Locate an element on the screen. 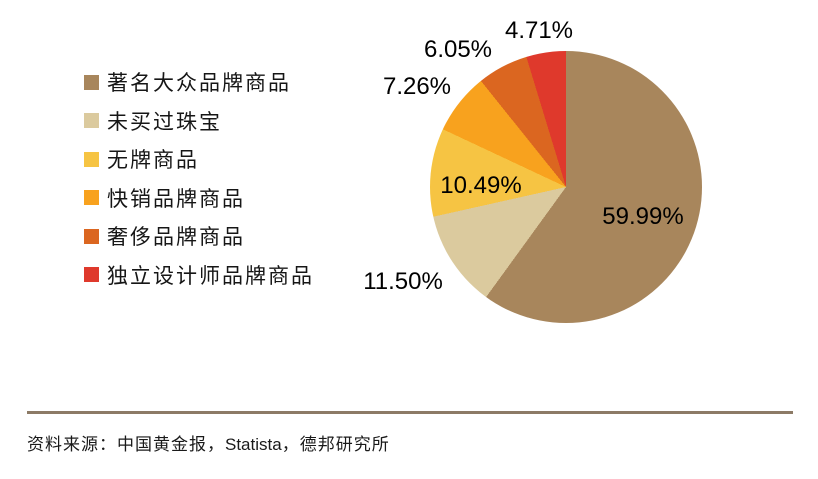  legend-label: 奢侈品牌商品 is located at coordinates (176, 237).